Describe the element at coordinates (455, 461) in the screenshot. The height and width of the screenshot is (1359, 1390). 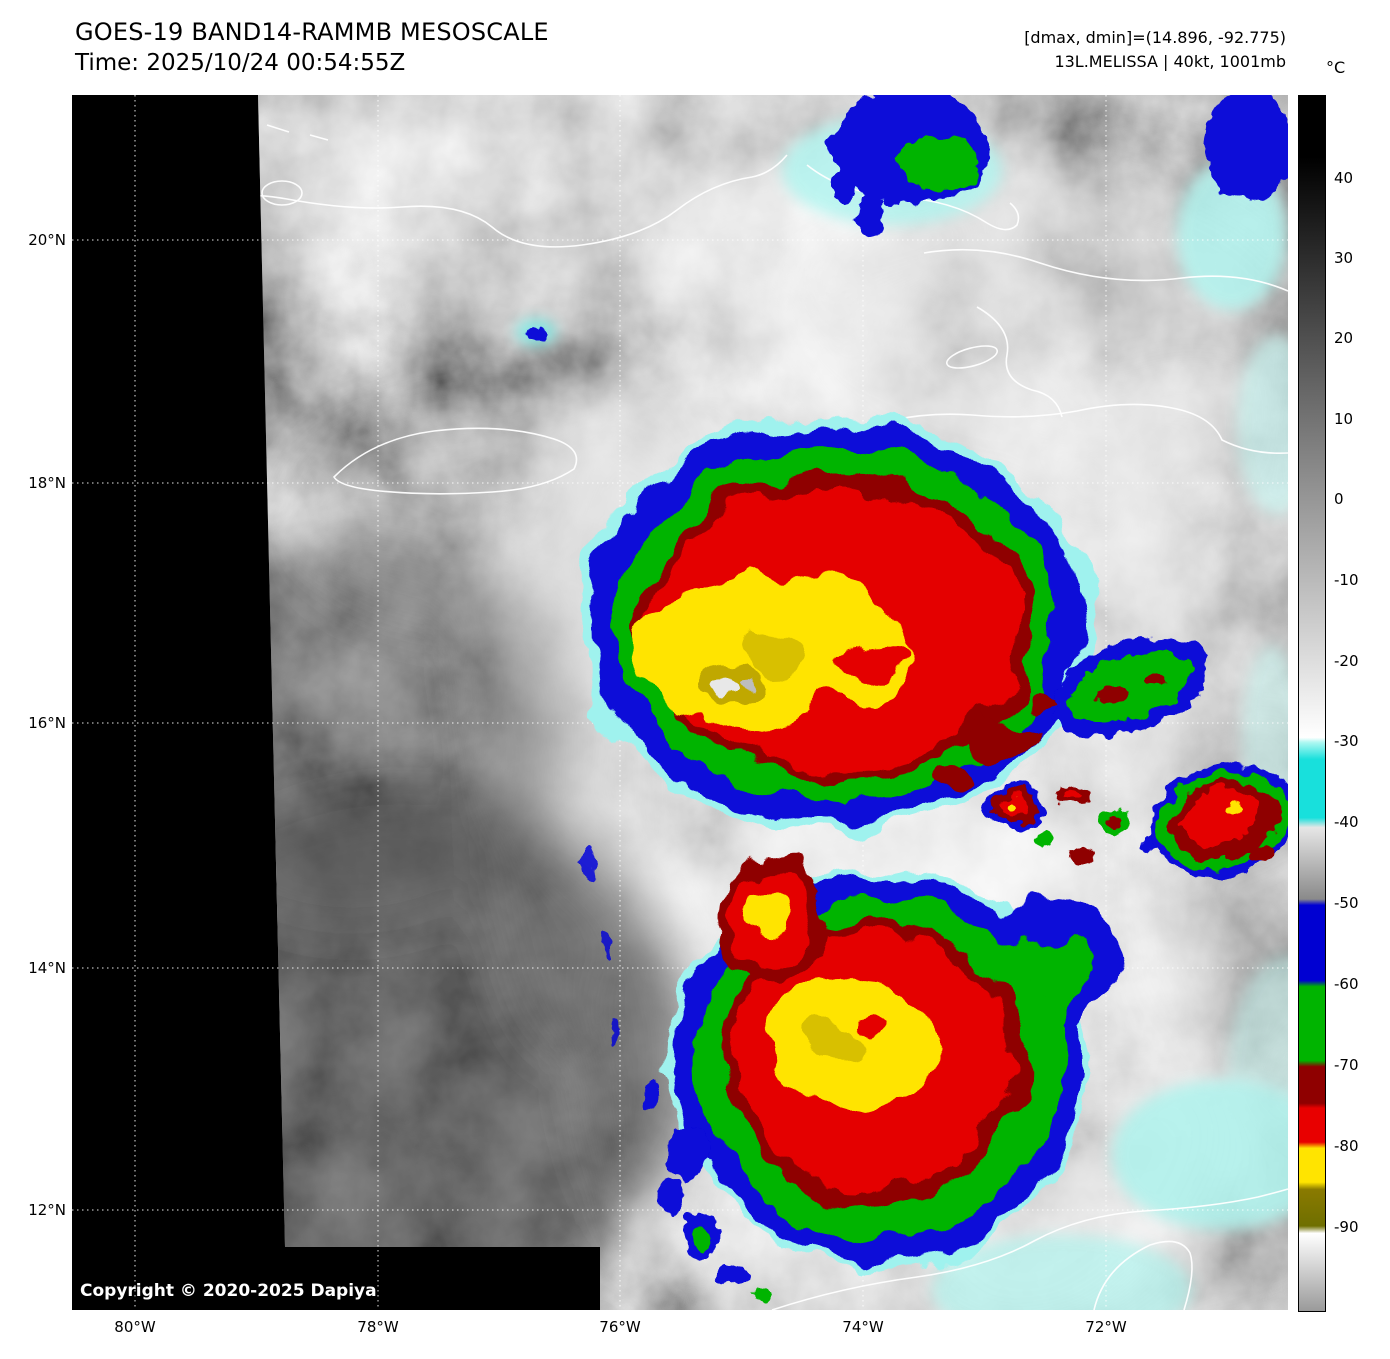
I see `coastline-jamaica` at that location.